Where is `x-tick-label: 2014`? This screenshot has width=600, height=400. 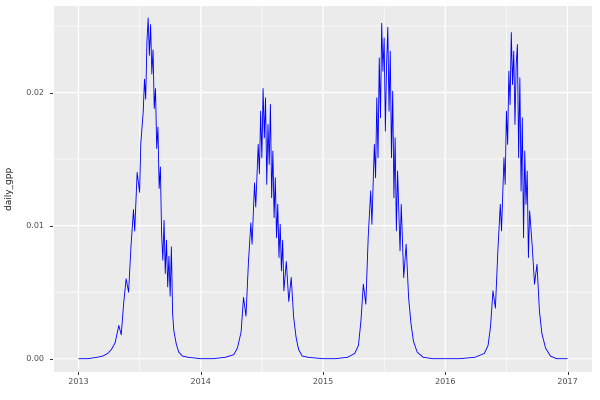 x-tick-label: 2014 is located at coordinates (200, 381).